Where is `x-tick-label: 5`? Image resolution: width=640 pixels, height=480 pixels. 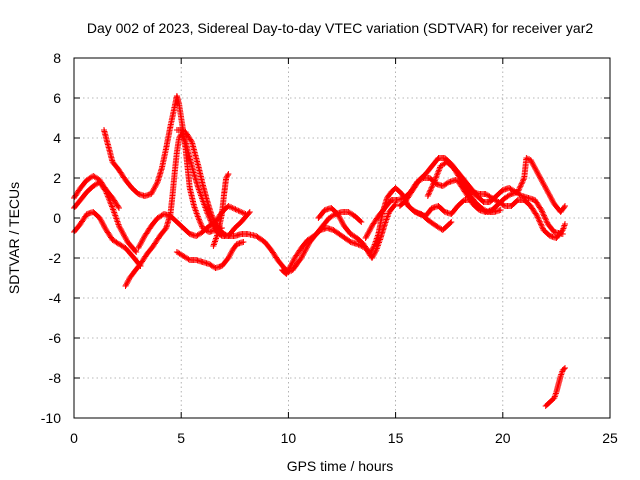 x-tick-label: 5 is located at coordinates (181, 438).